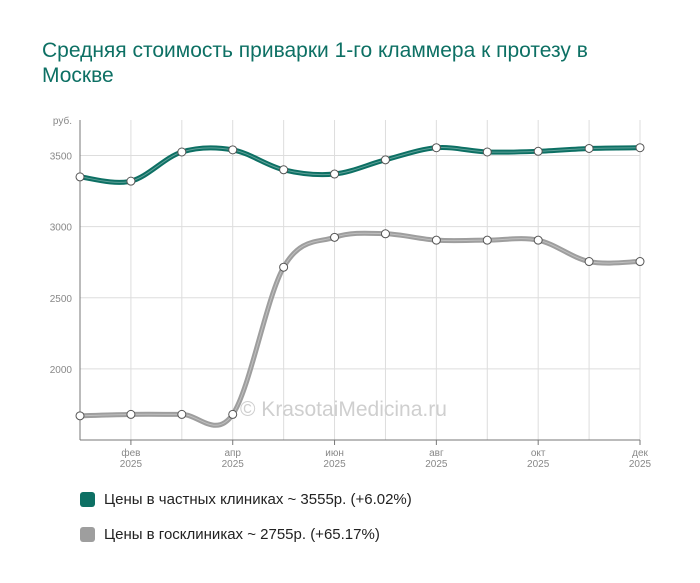 Image resolution: width=700 pixels, height=583 pixels. What do you see at coordinates (87, 534) in the screenshot?
I see `legend-swatch-public` at bounding box center [87, 534].